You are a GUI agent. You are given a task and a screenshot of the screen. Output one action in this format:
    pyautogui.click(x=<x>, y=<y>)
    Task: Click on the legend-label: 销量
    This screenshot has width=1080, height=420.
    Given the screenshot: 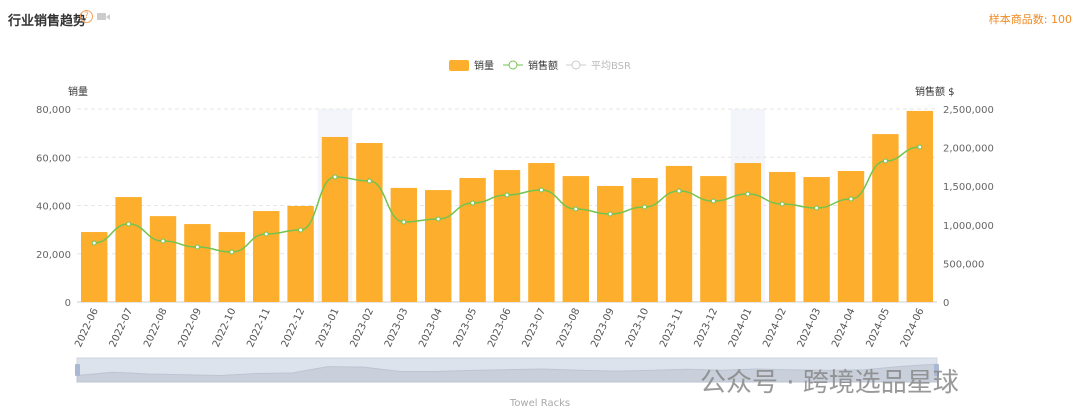 What is the action you would take?
    pyautogui.click(x=484, y=65)
    